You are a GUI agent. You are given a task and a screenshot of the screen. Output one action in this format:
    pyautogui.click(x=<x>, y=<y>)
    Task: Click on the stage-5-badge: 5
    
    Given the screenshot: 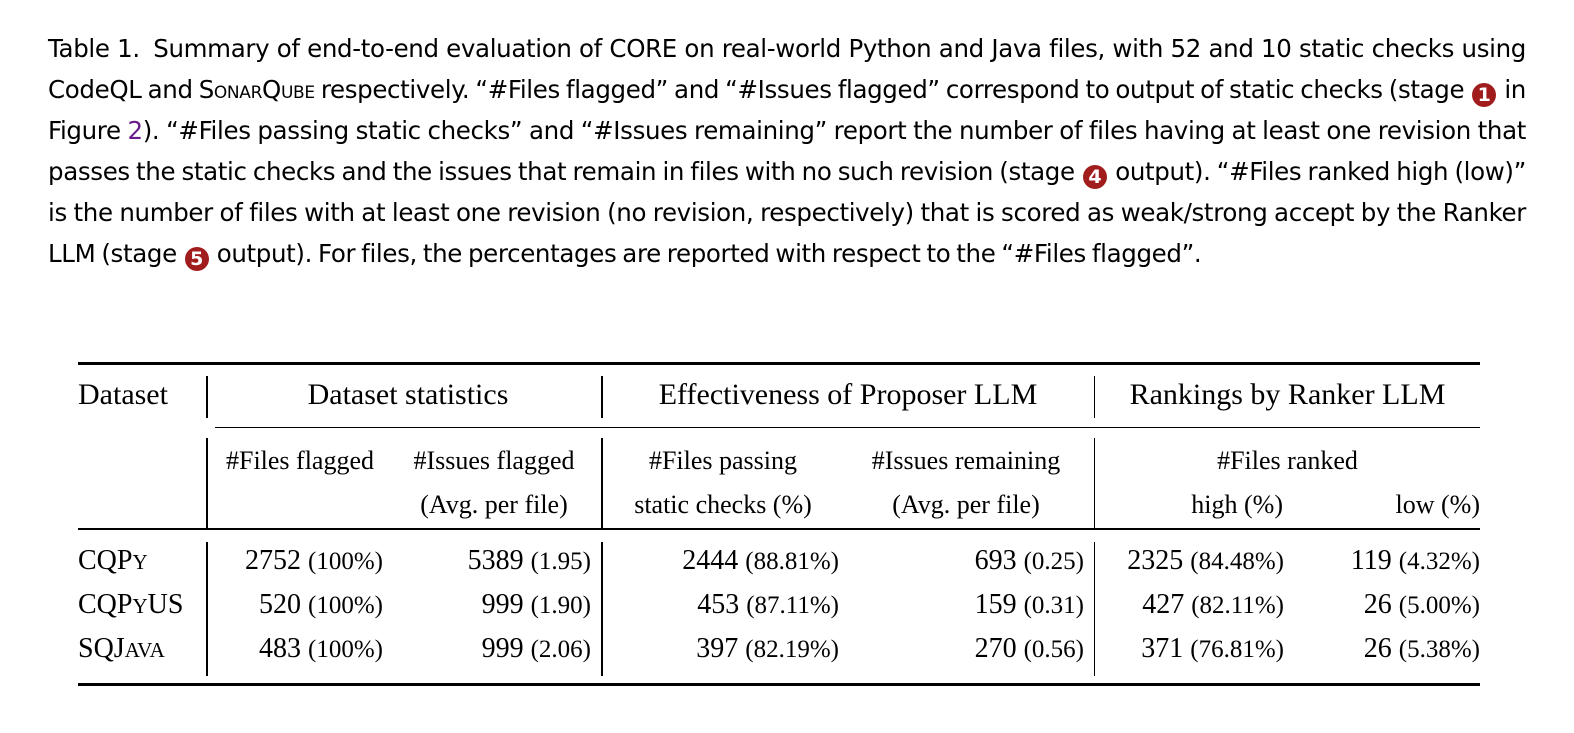 What is the action you would take?
    pyautogui.click(x=196, y=259)
    